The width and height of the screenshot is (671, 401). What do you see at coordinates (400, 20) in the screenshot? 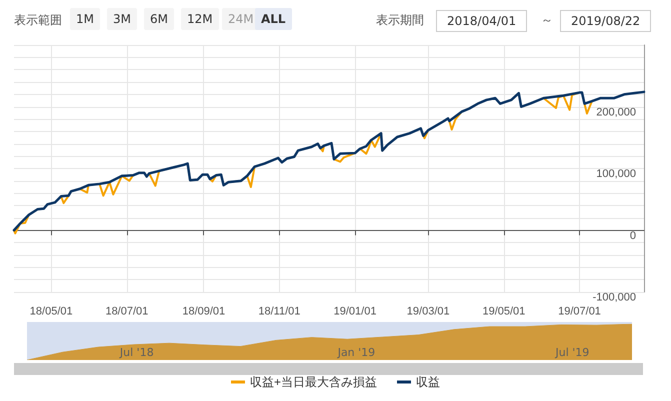
I see `text: 表示期間` at bounding box center [400, 20].